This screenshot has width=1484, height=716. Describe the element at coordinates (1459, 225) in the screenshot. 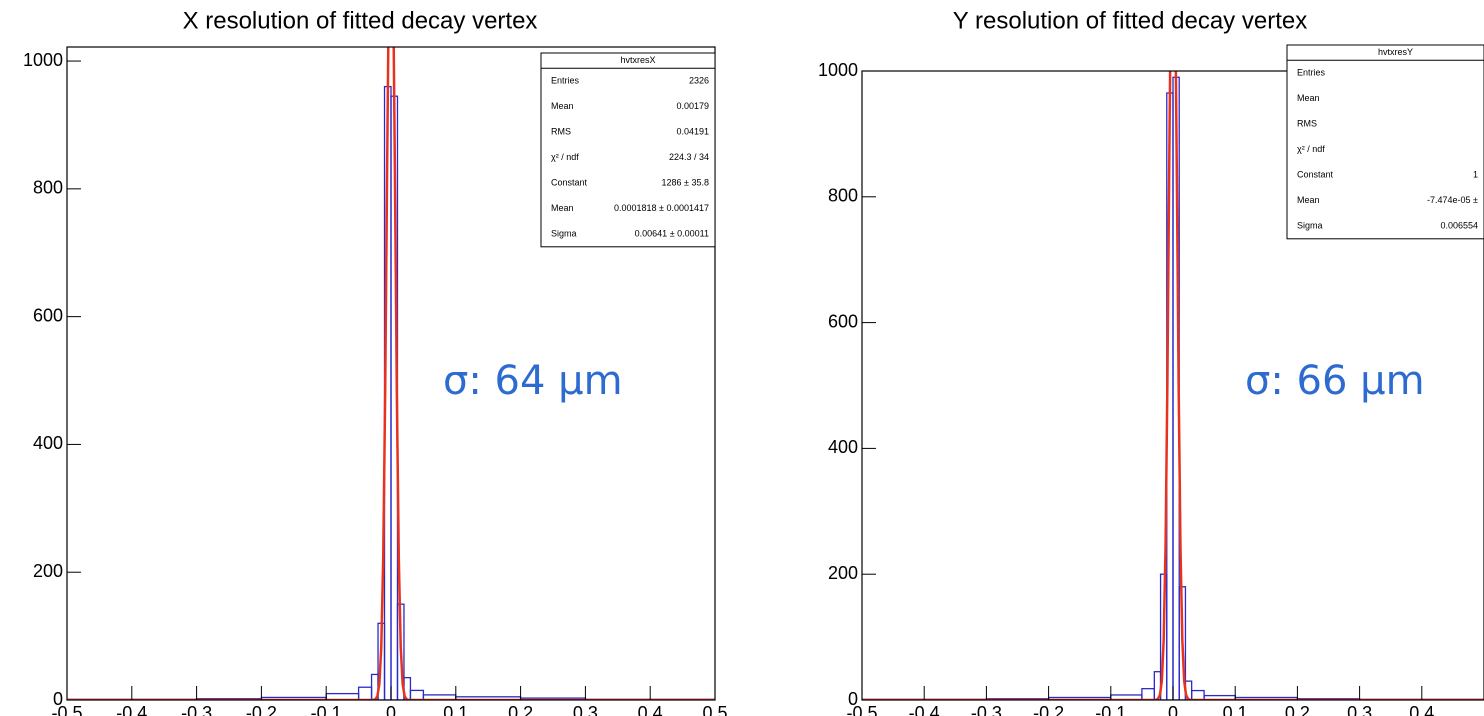

I see `stats-value: 0.006554` at that location.